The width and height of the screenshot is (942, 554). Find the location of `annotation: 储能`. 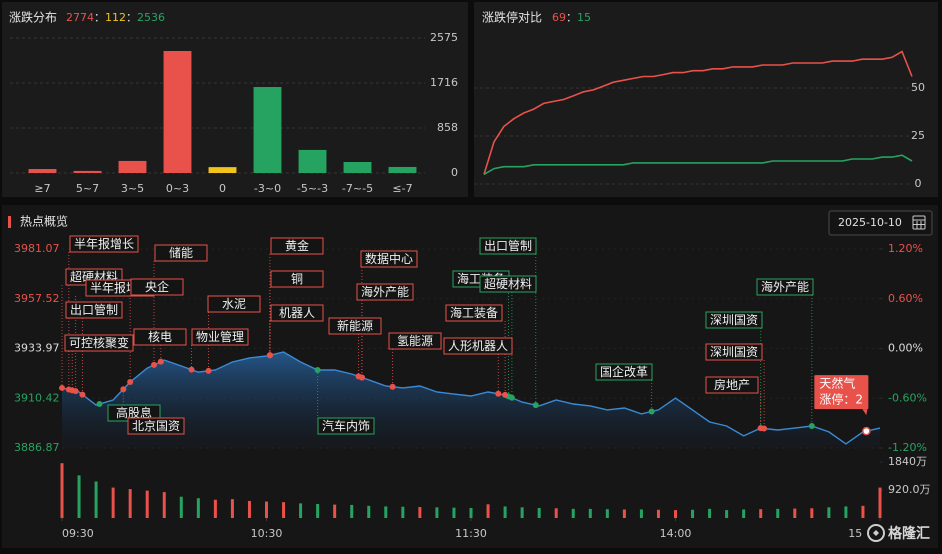

annotation: 储能 is located at coordinates (181, 253).